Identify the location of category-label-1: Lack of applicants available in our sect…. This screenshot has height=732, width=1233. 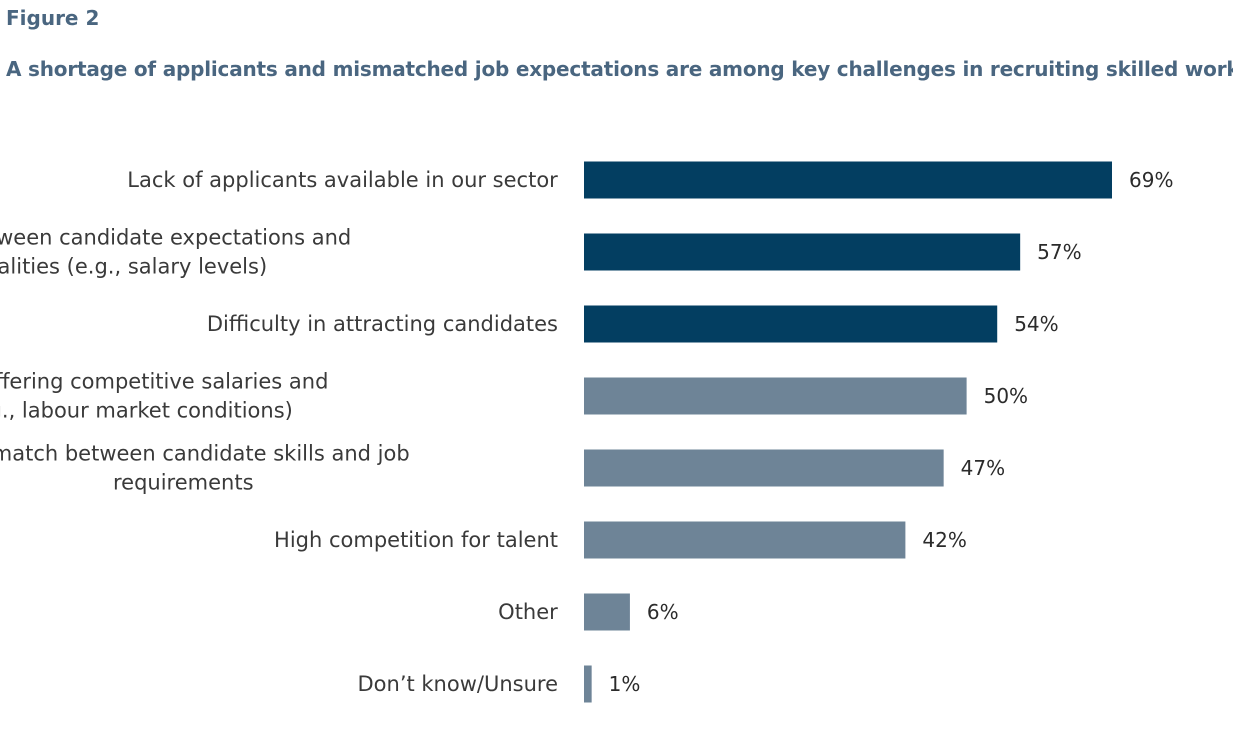
(342, 180).